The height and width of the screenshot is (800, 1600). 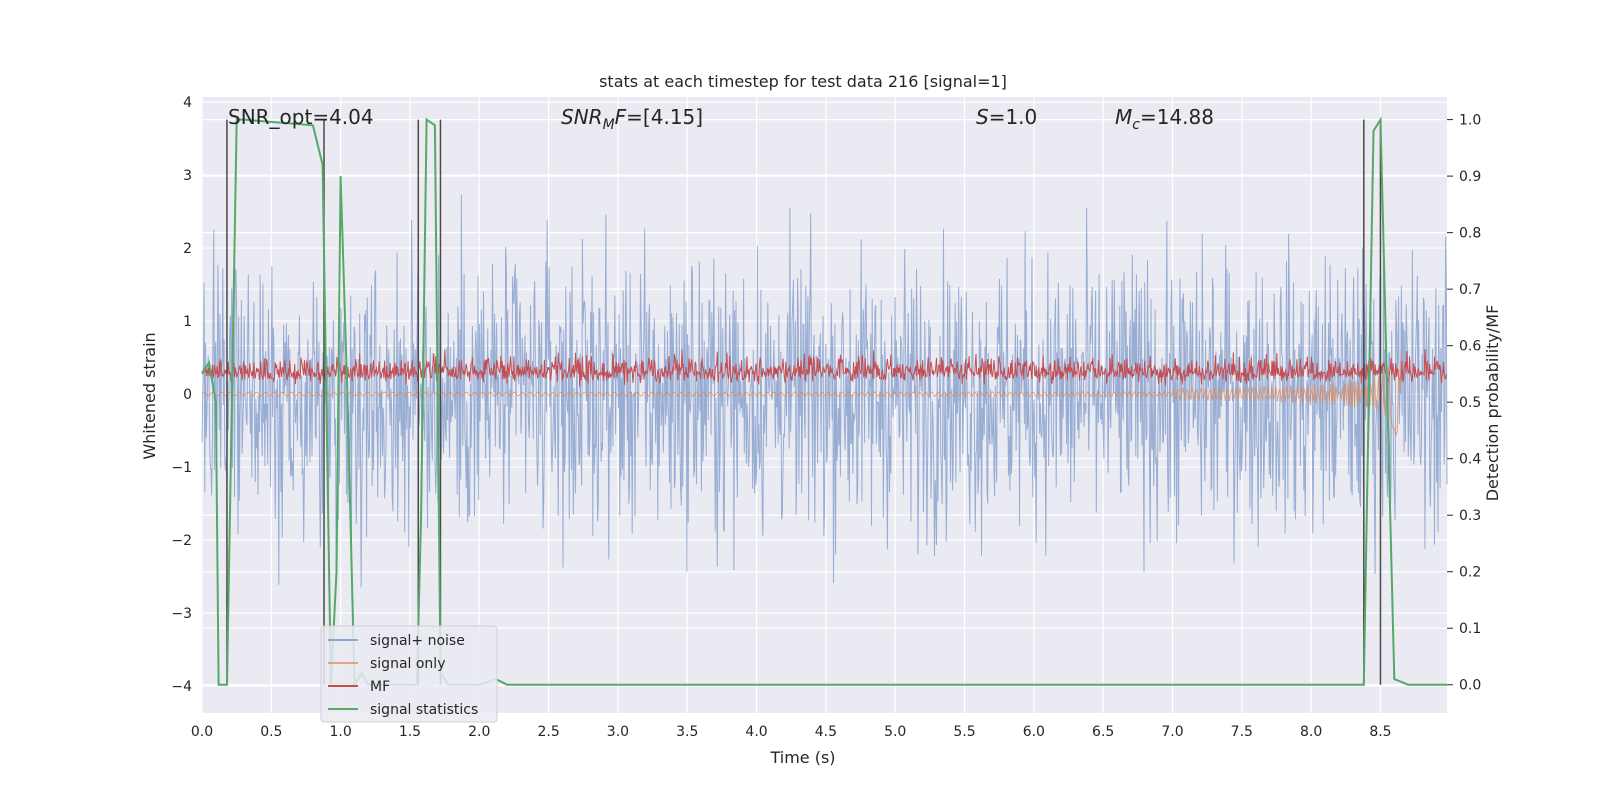 I want to click on annotation-s: S=1.0, so click(x=1006, y=117).